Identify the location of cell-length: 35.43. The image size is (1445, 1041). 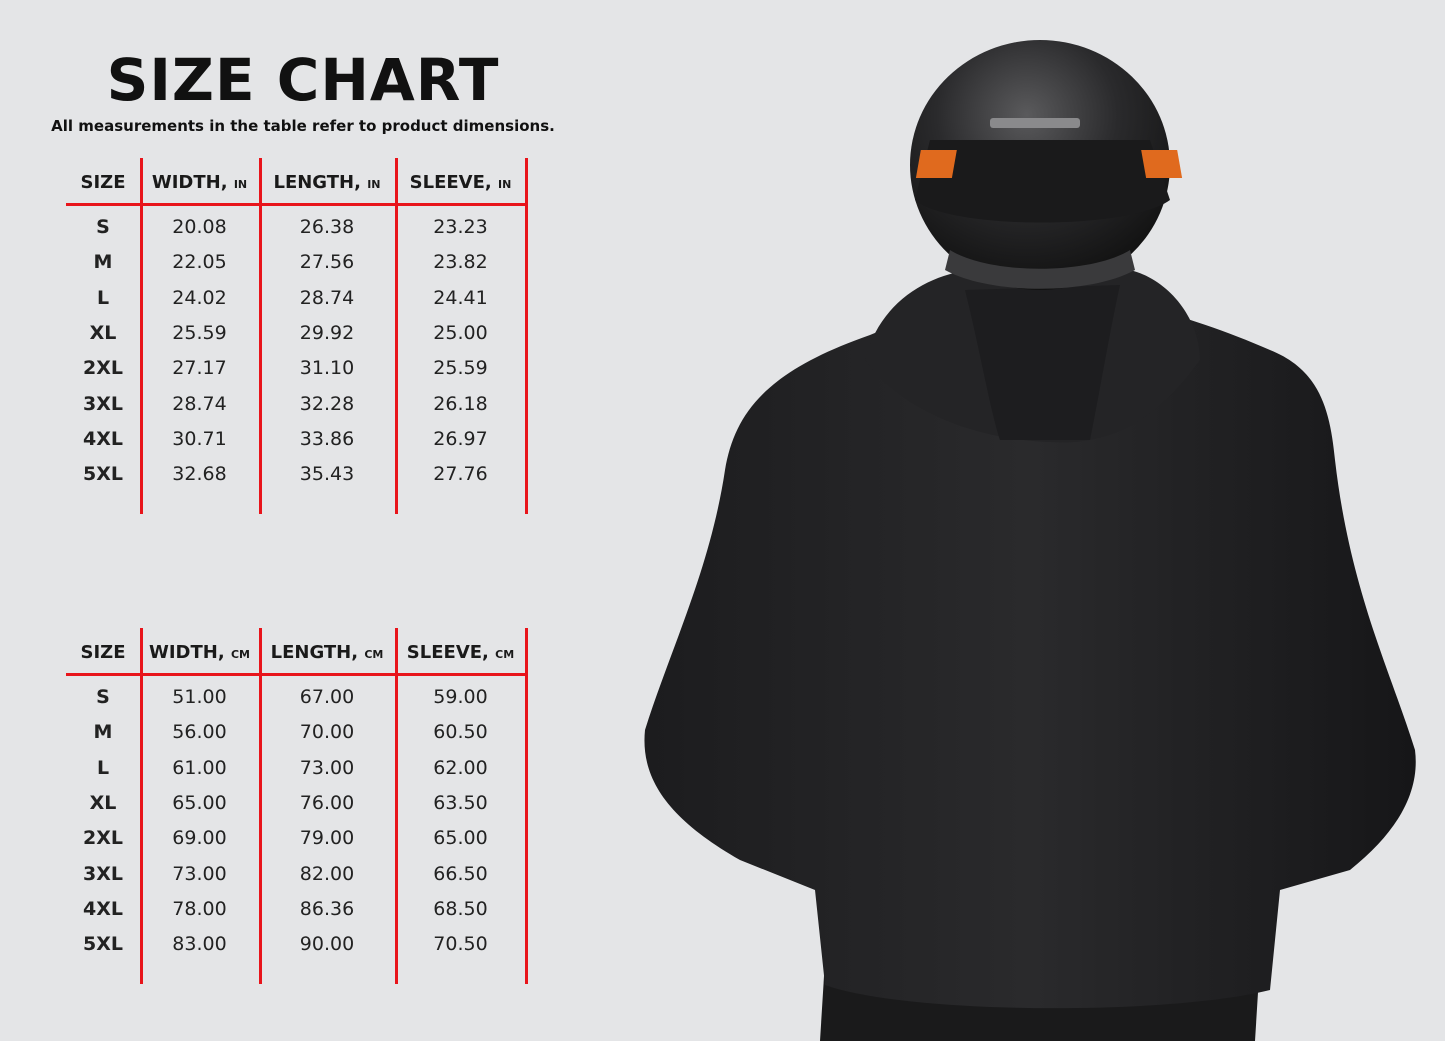
(327, 474).